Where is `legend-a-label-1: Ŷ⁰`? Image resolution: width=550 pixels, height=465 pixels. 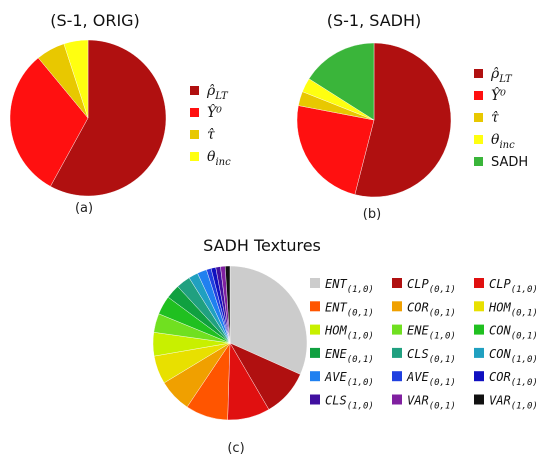 legend-a-label-1: Ŷ⁰ is located at coordinates (214, 112).